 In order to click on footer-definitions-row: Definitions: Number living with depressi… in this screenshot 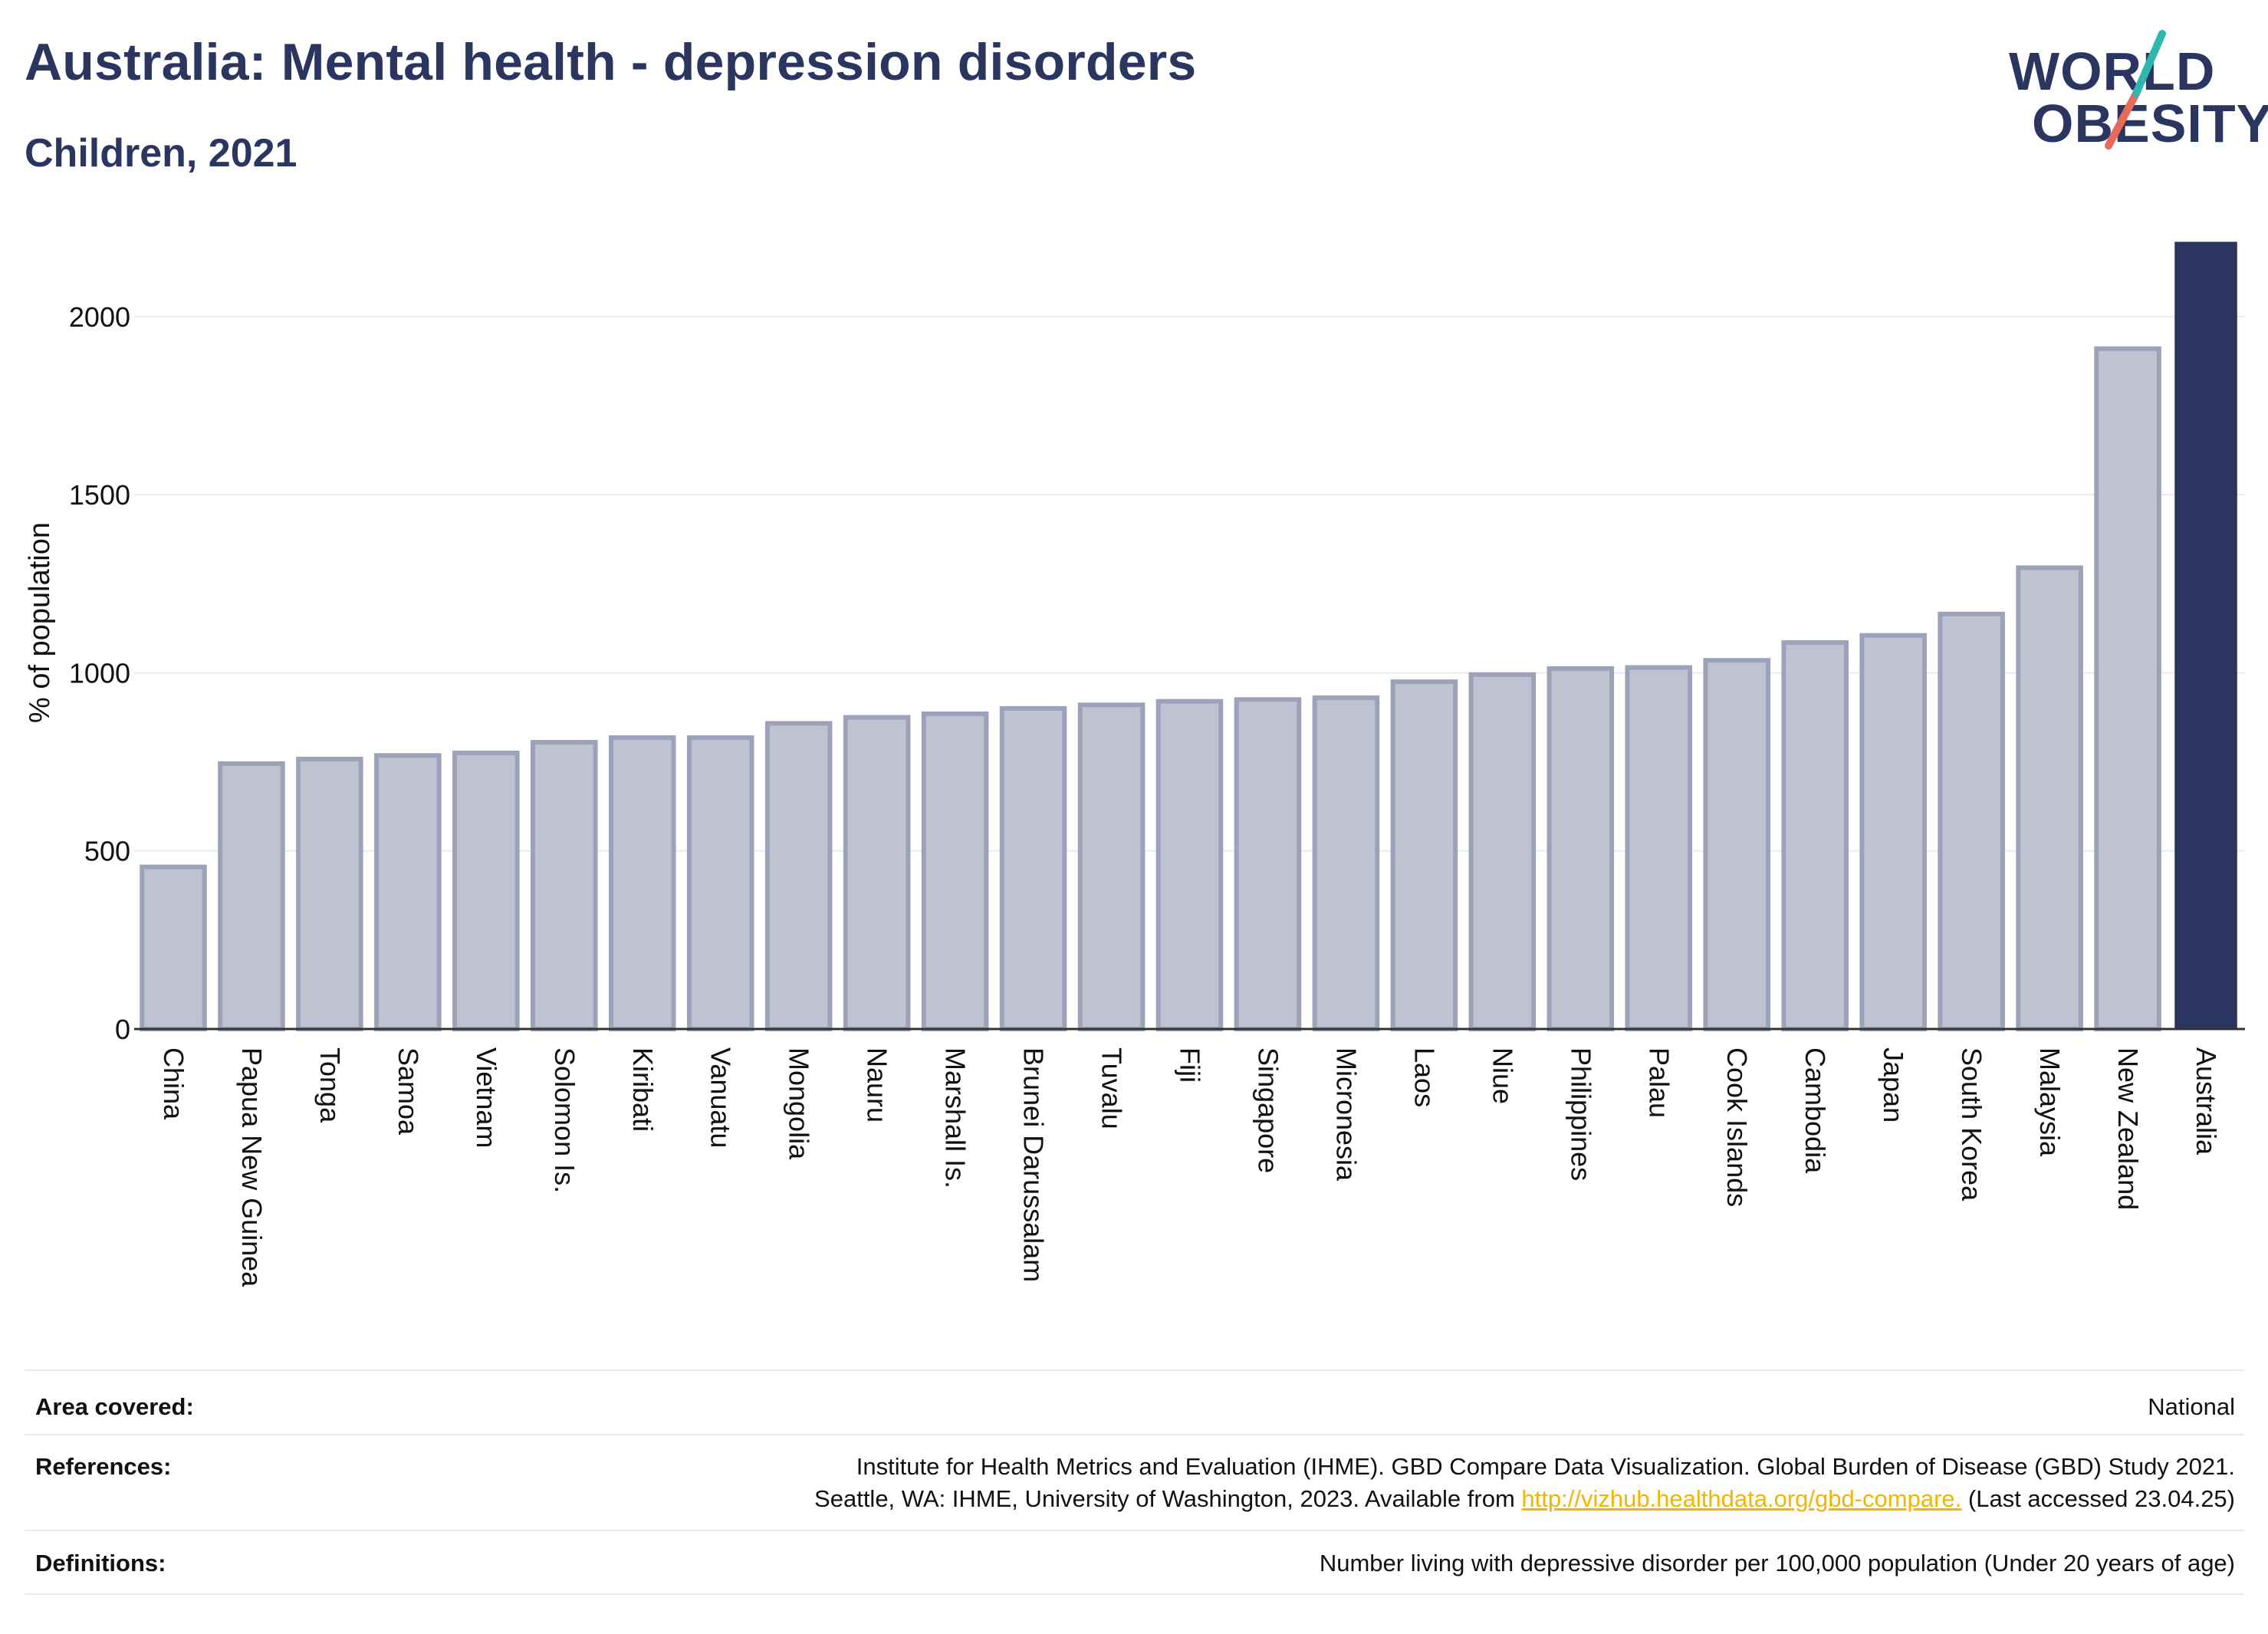, I will do `click(1134, 1563)`.